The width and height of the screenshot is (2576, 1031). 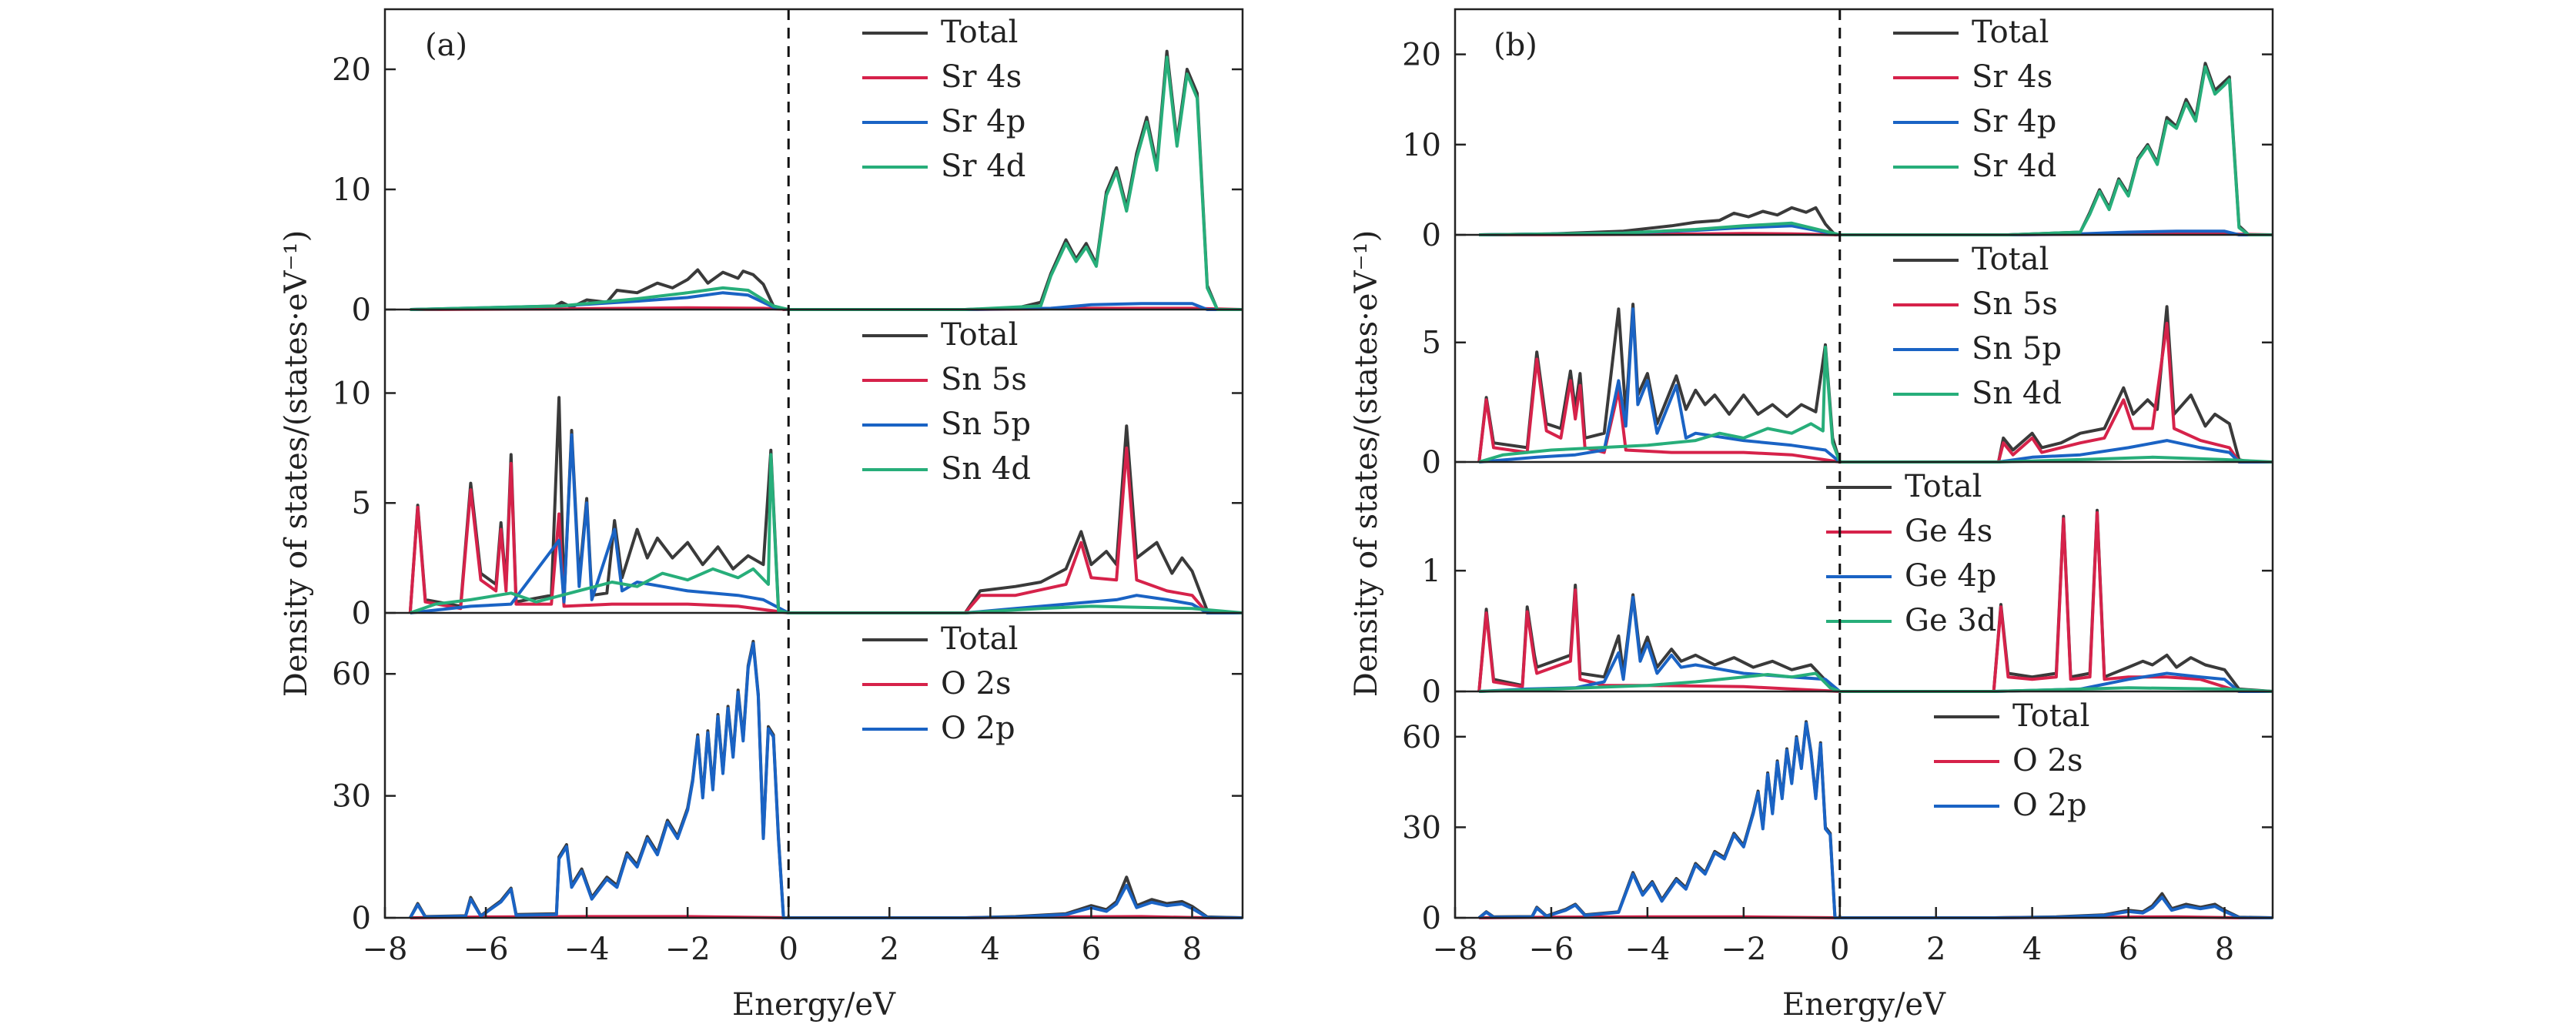 I want to click on legend-label: Ge 3d, so click(x=1951, y=620).